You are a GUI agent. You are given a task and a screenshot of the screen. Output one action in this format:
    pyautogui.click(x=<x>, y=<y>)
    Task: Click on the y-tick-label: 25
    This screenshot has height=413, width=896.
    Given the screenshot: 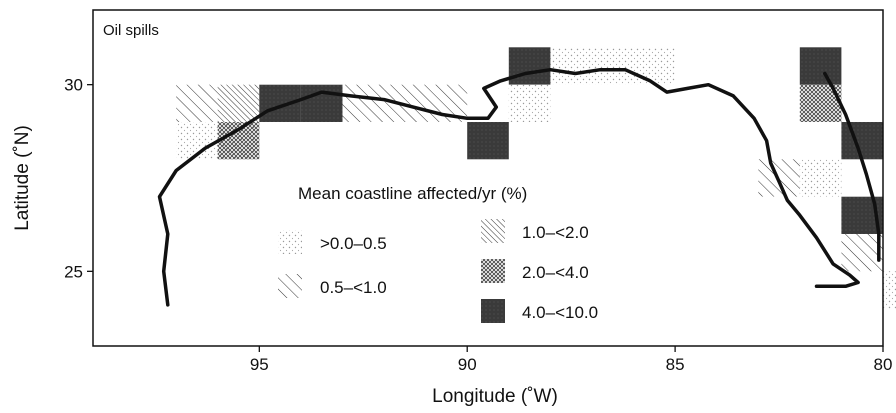 What is the action you would take?
    pyautogui.click(x=73, y=271)
    